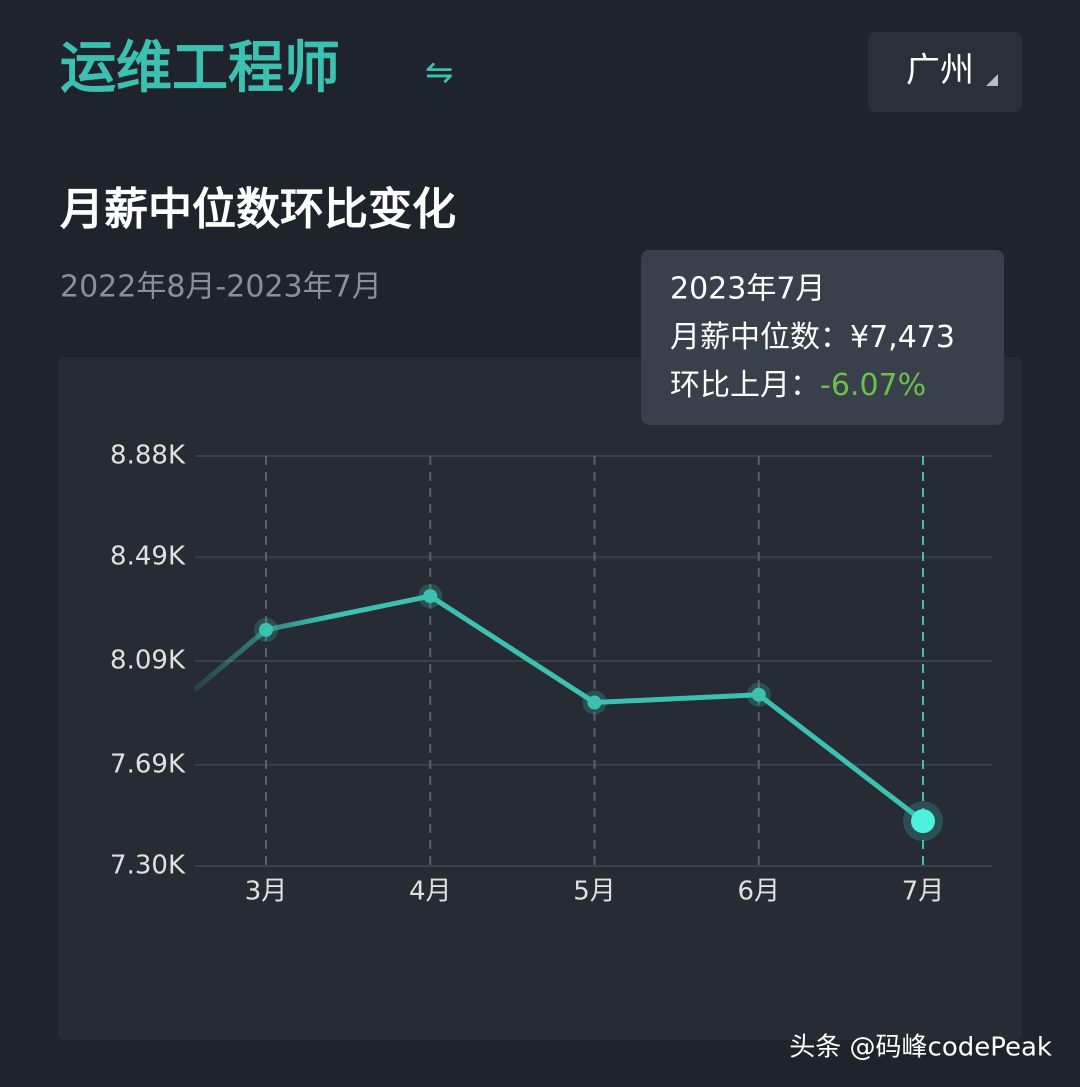 The height and width of the screenshot is (1087, 1080). Describe the element at coordinates (221, 287) in the screenshot. I see `date-range: 2022年8月-2023年7月` at that location.